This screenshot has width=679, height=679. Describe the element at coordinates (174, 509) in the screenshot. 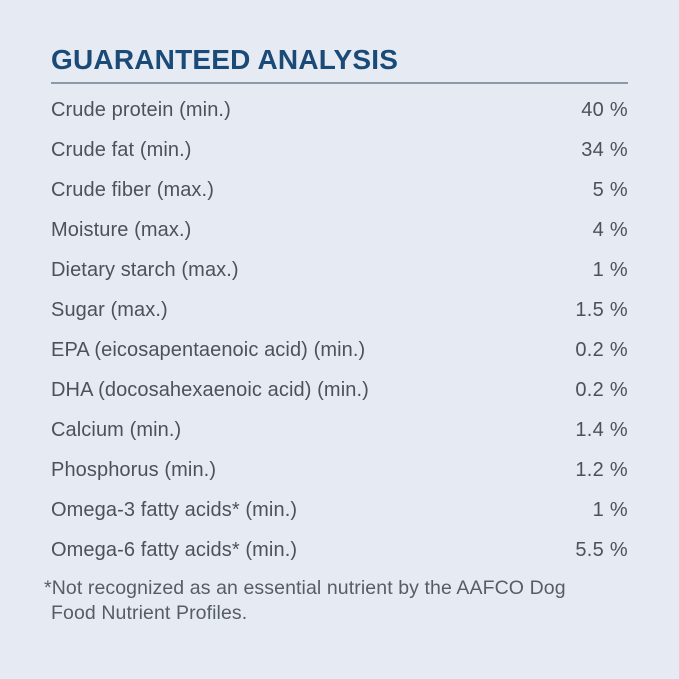

I see `nutrient-label: Omega-3 fatty acids* (min.)` at that location.